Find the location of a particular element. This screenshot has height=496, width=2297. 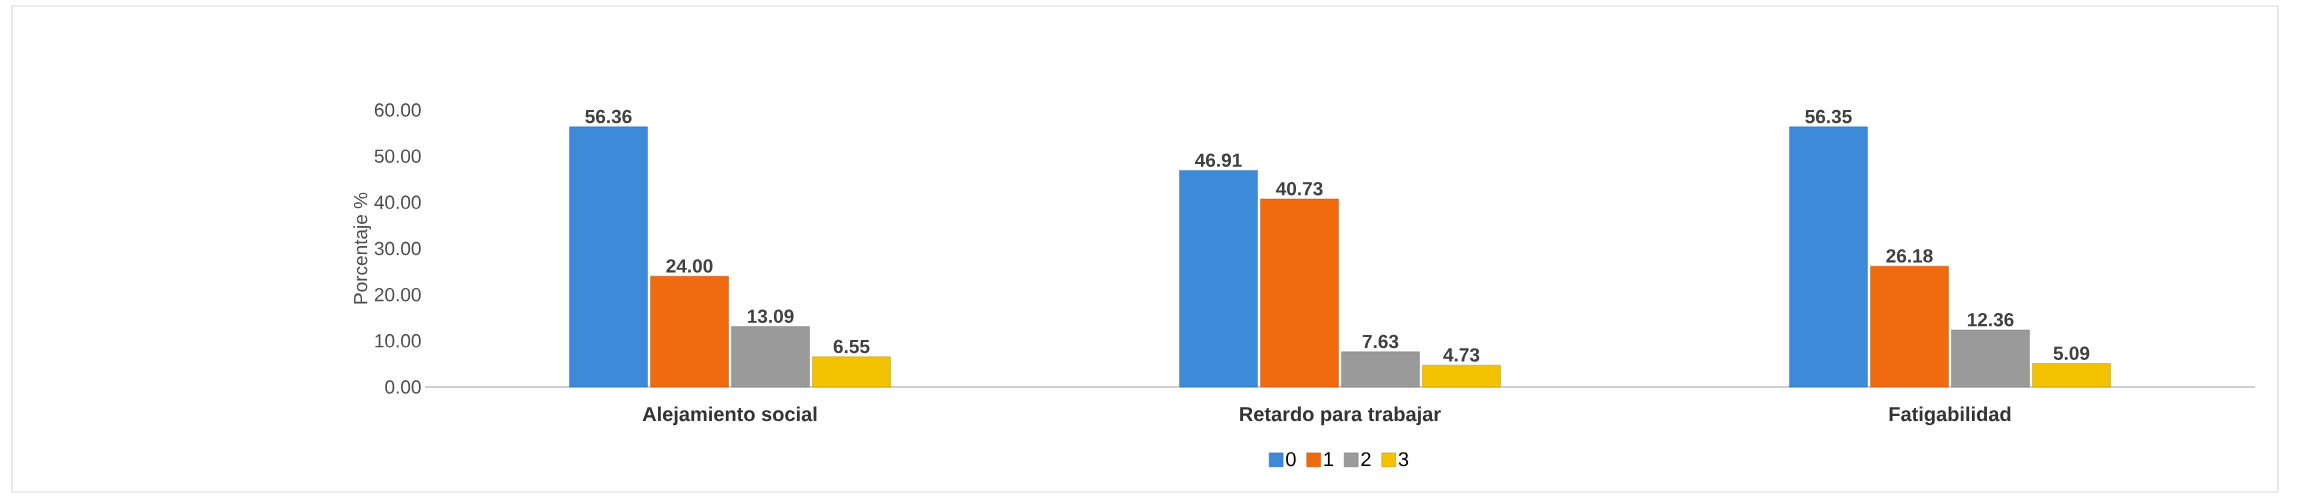

data-label: 7.63 is located at coordinates (1380, 341).